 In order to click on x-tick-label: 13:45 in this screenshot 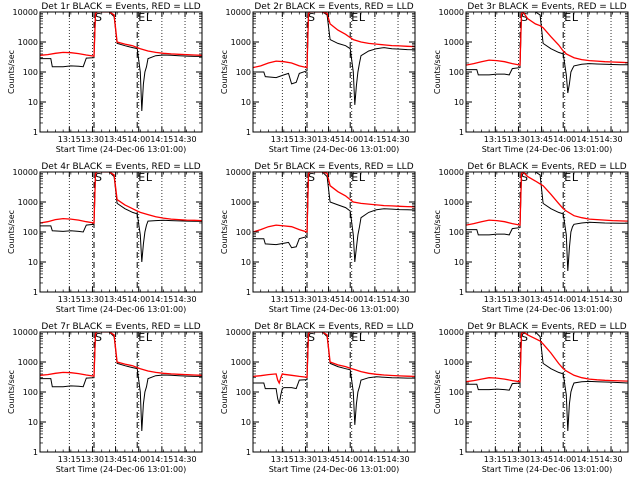, I will do `click(115, 299)`.